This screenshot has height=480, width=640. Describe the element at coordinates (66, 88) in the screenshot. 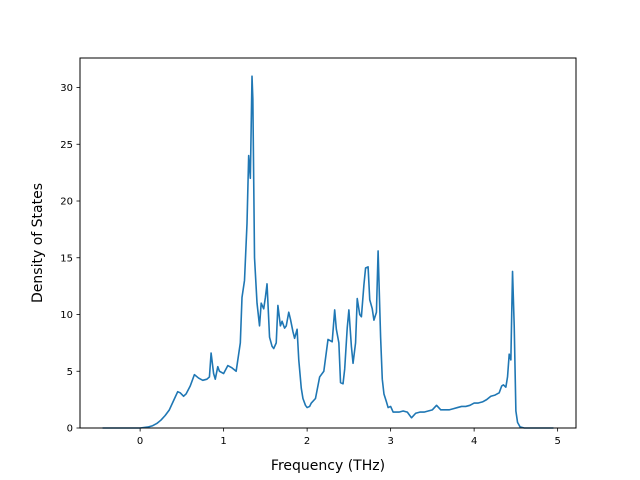

I see `y-tick-label: 30` at that location.